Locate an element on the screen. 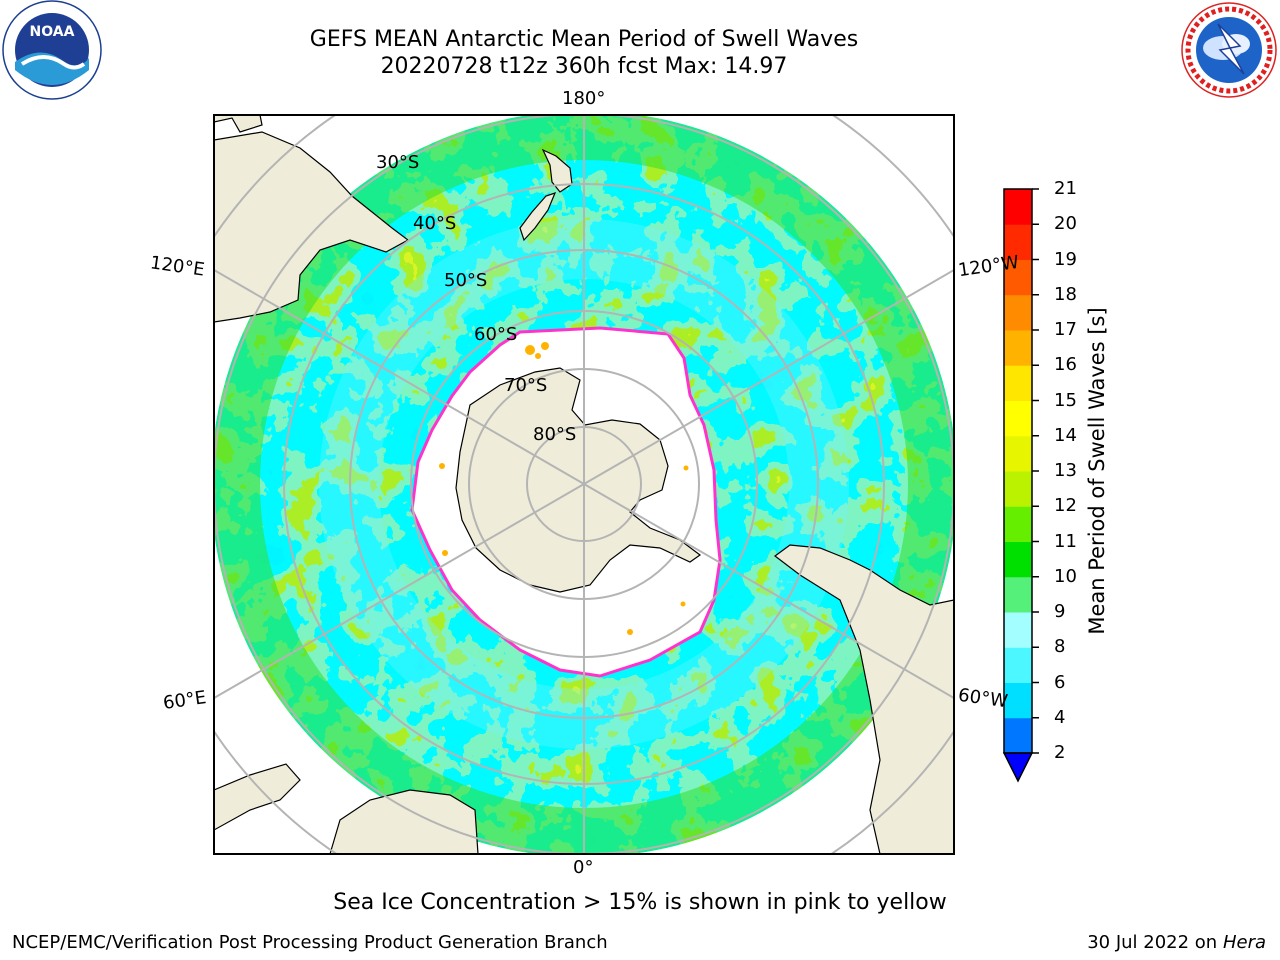 The height and width of the screenshot is (960, 1280). lat-label-60: 60°S is located at coordinates (496, 334).